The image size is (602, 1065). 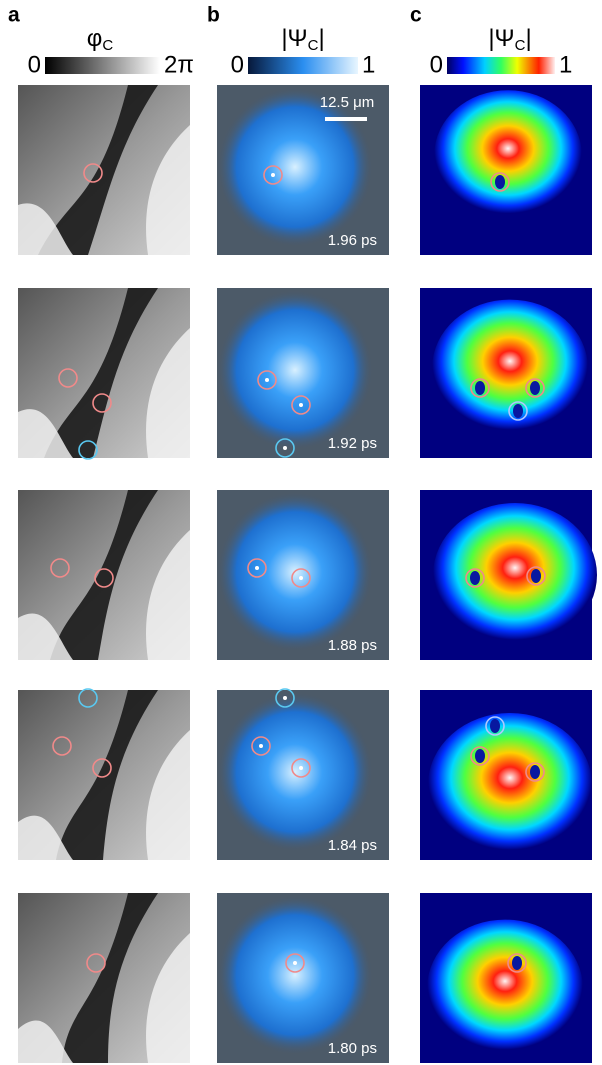 I want to click on time-label: 1.88 ps, so click(x=352, y=645).